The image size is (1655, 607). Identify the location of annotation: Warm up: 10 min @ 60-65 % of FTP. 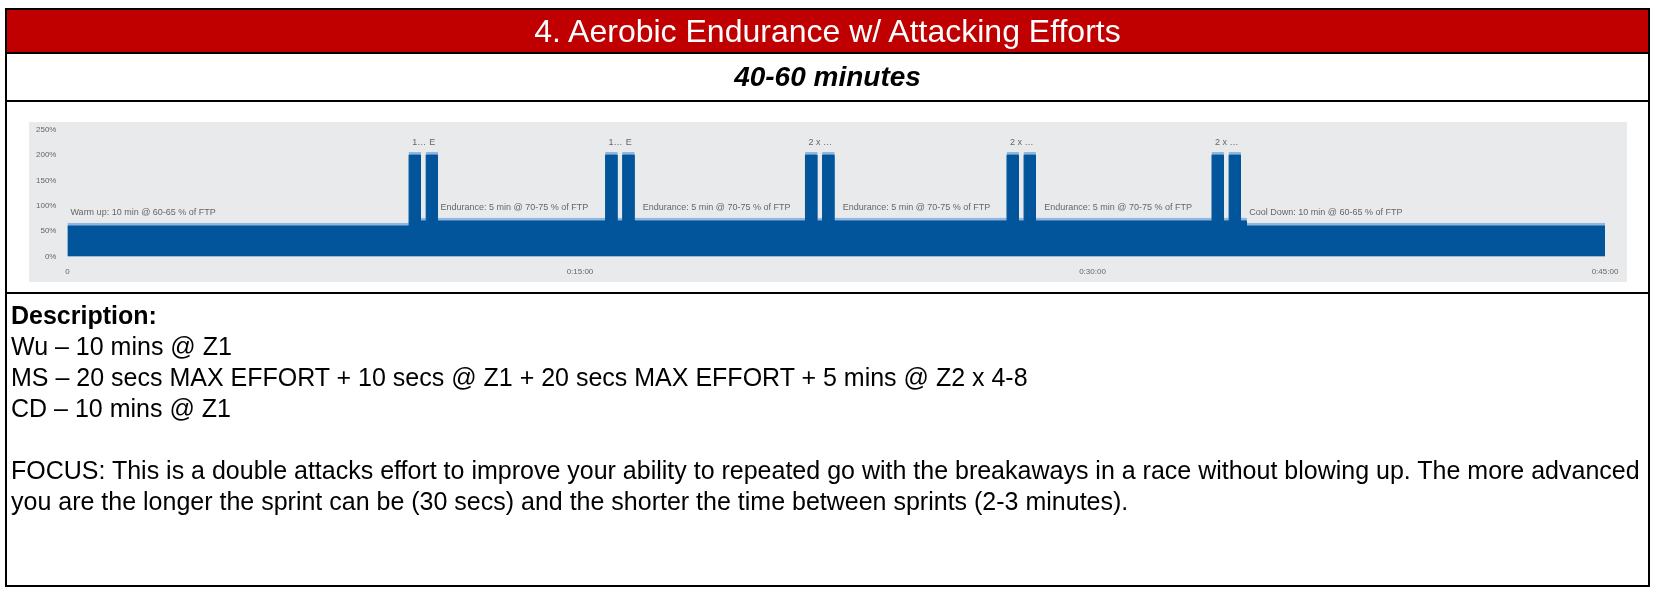
(143, 212).